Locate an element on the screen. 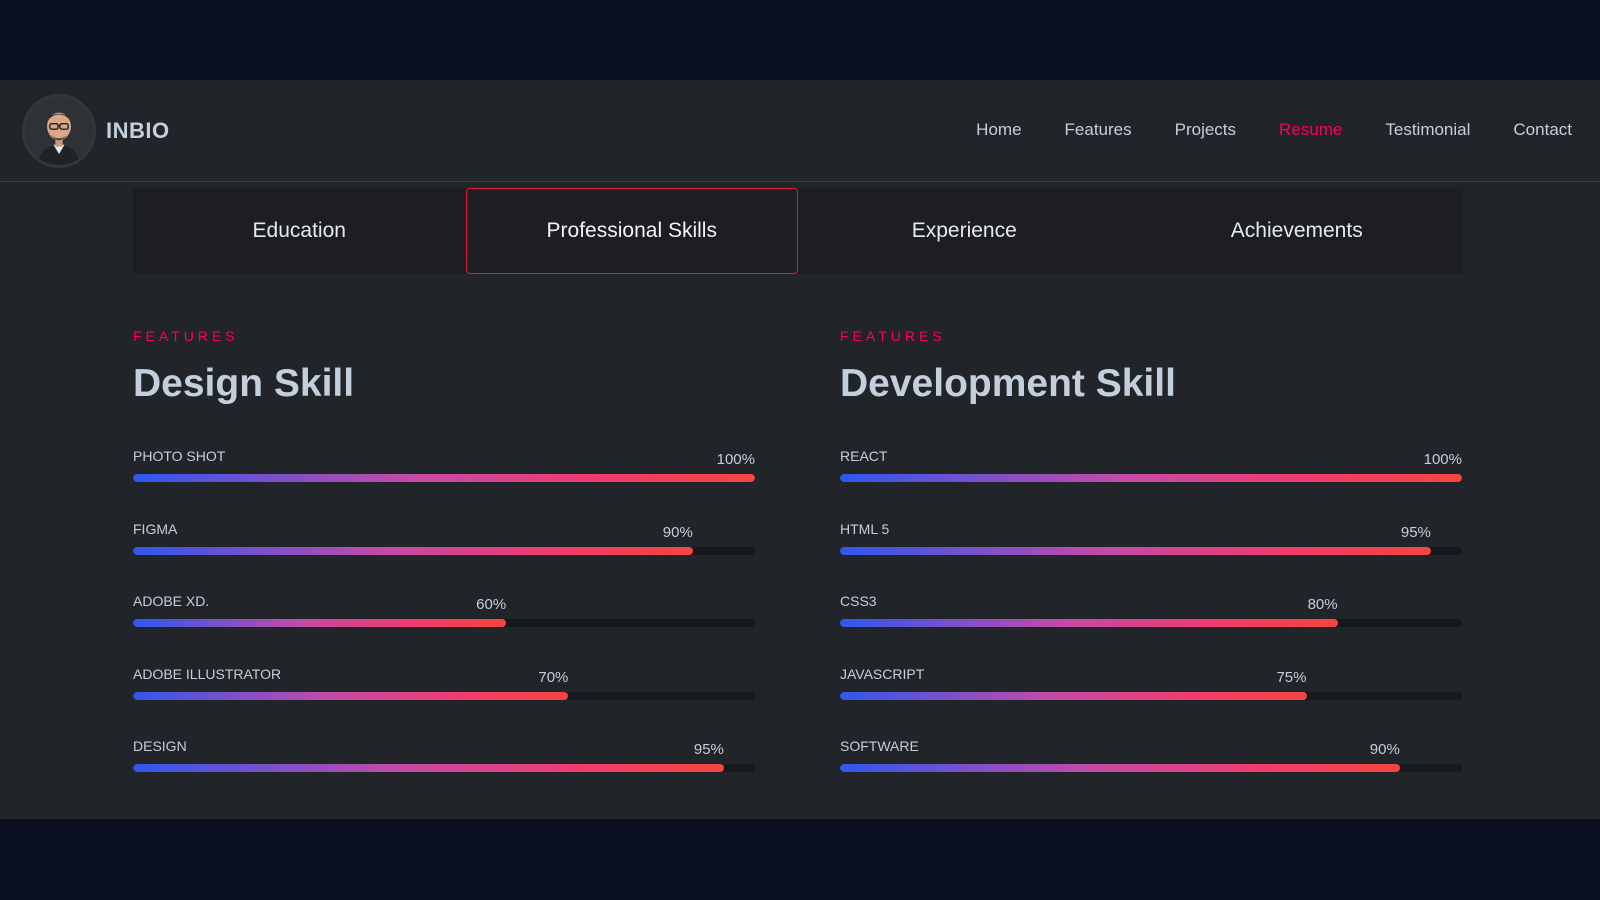  tab-experience: Experience is located at coordinates (964, 230).